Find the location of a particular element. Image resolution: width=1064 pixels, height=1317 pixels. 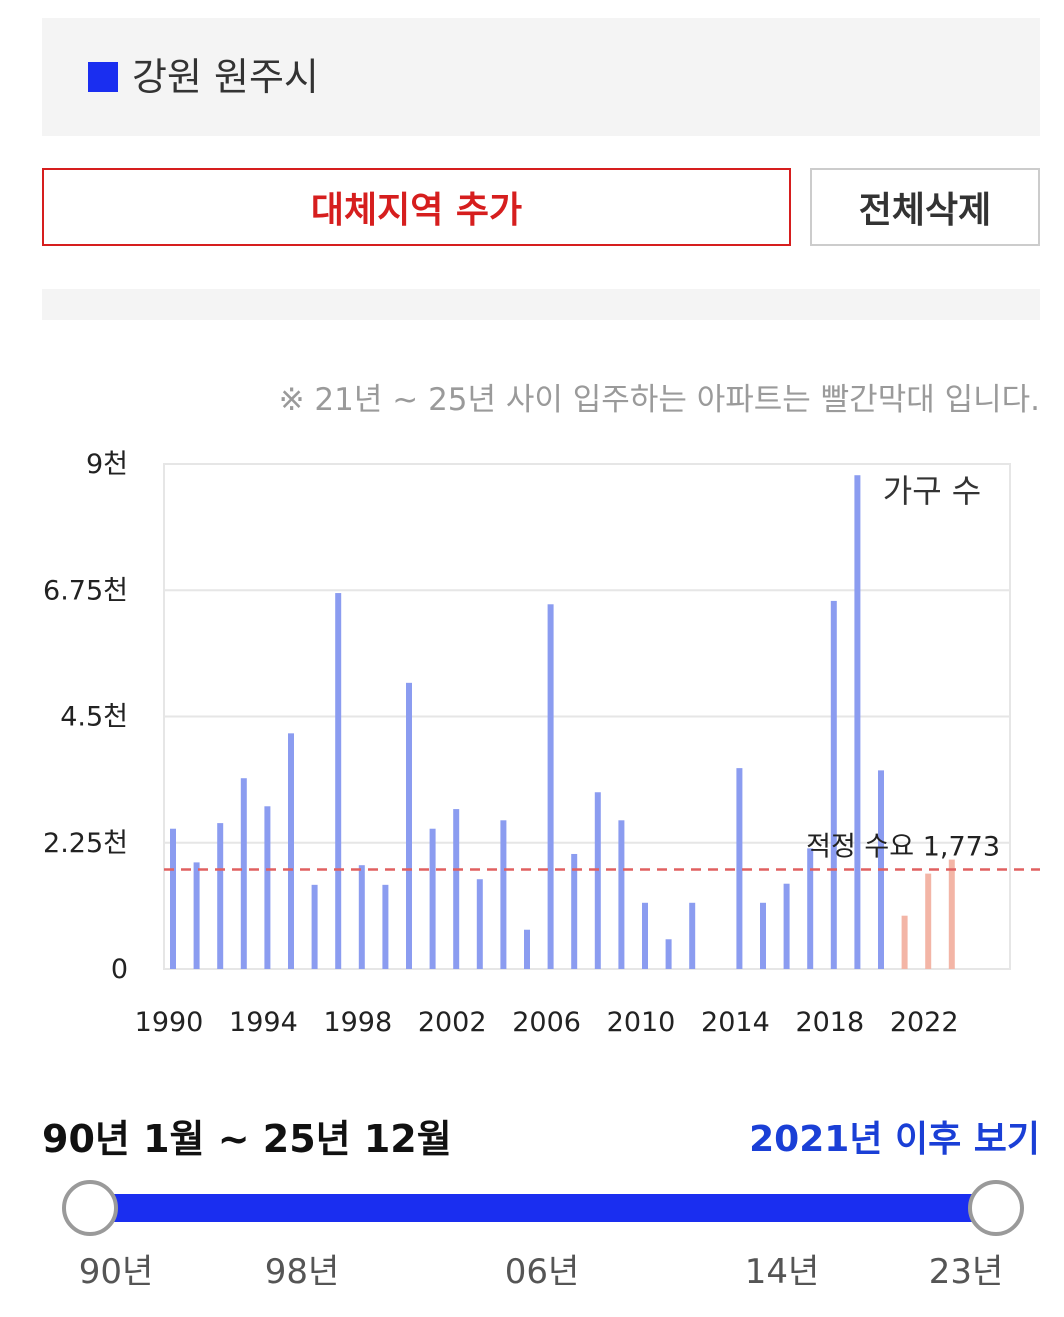

slider-tick-label: 14년 is located at coordinates (782, 1272).